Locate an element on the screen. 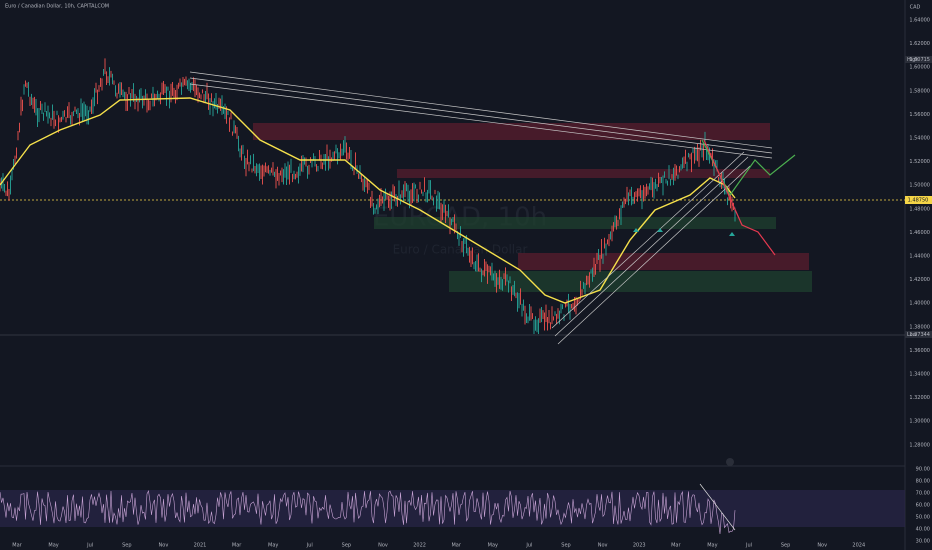  price-axis-label: 1.48000 is located at coordinates (919, 209).